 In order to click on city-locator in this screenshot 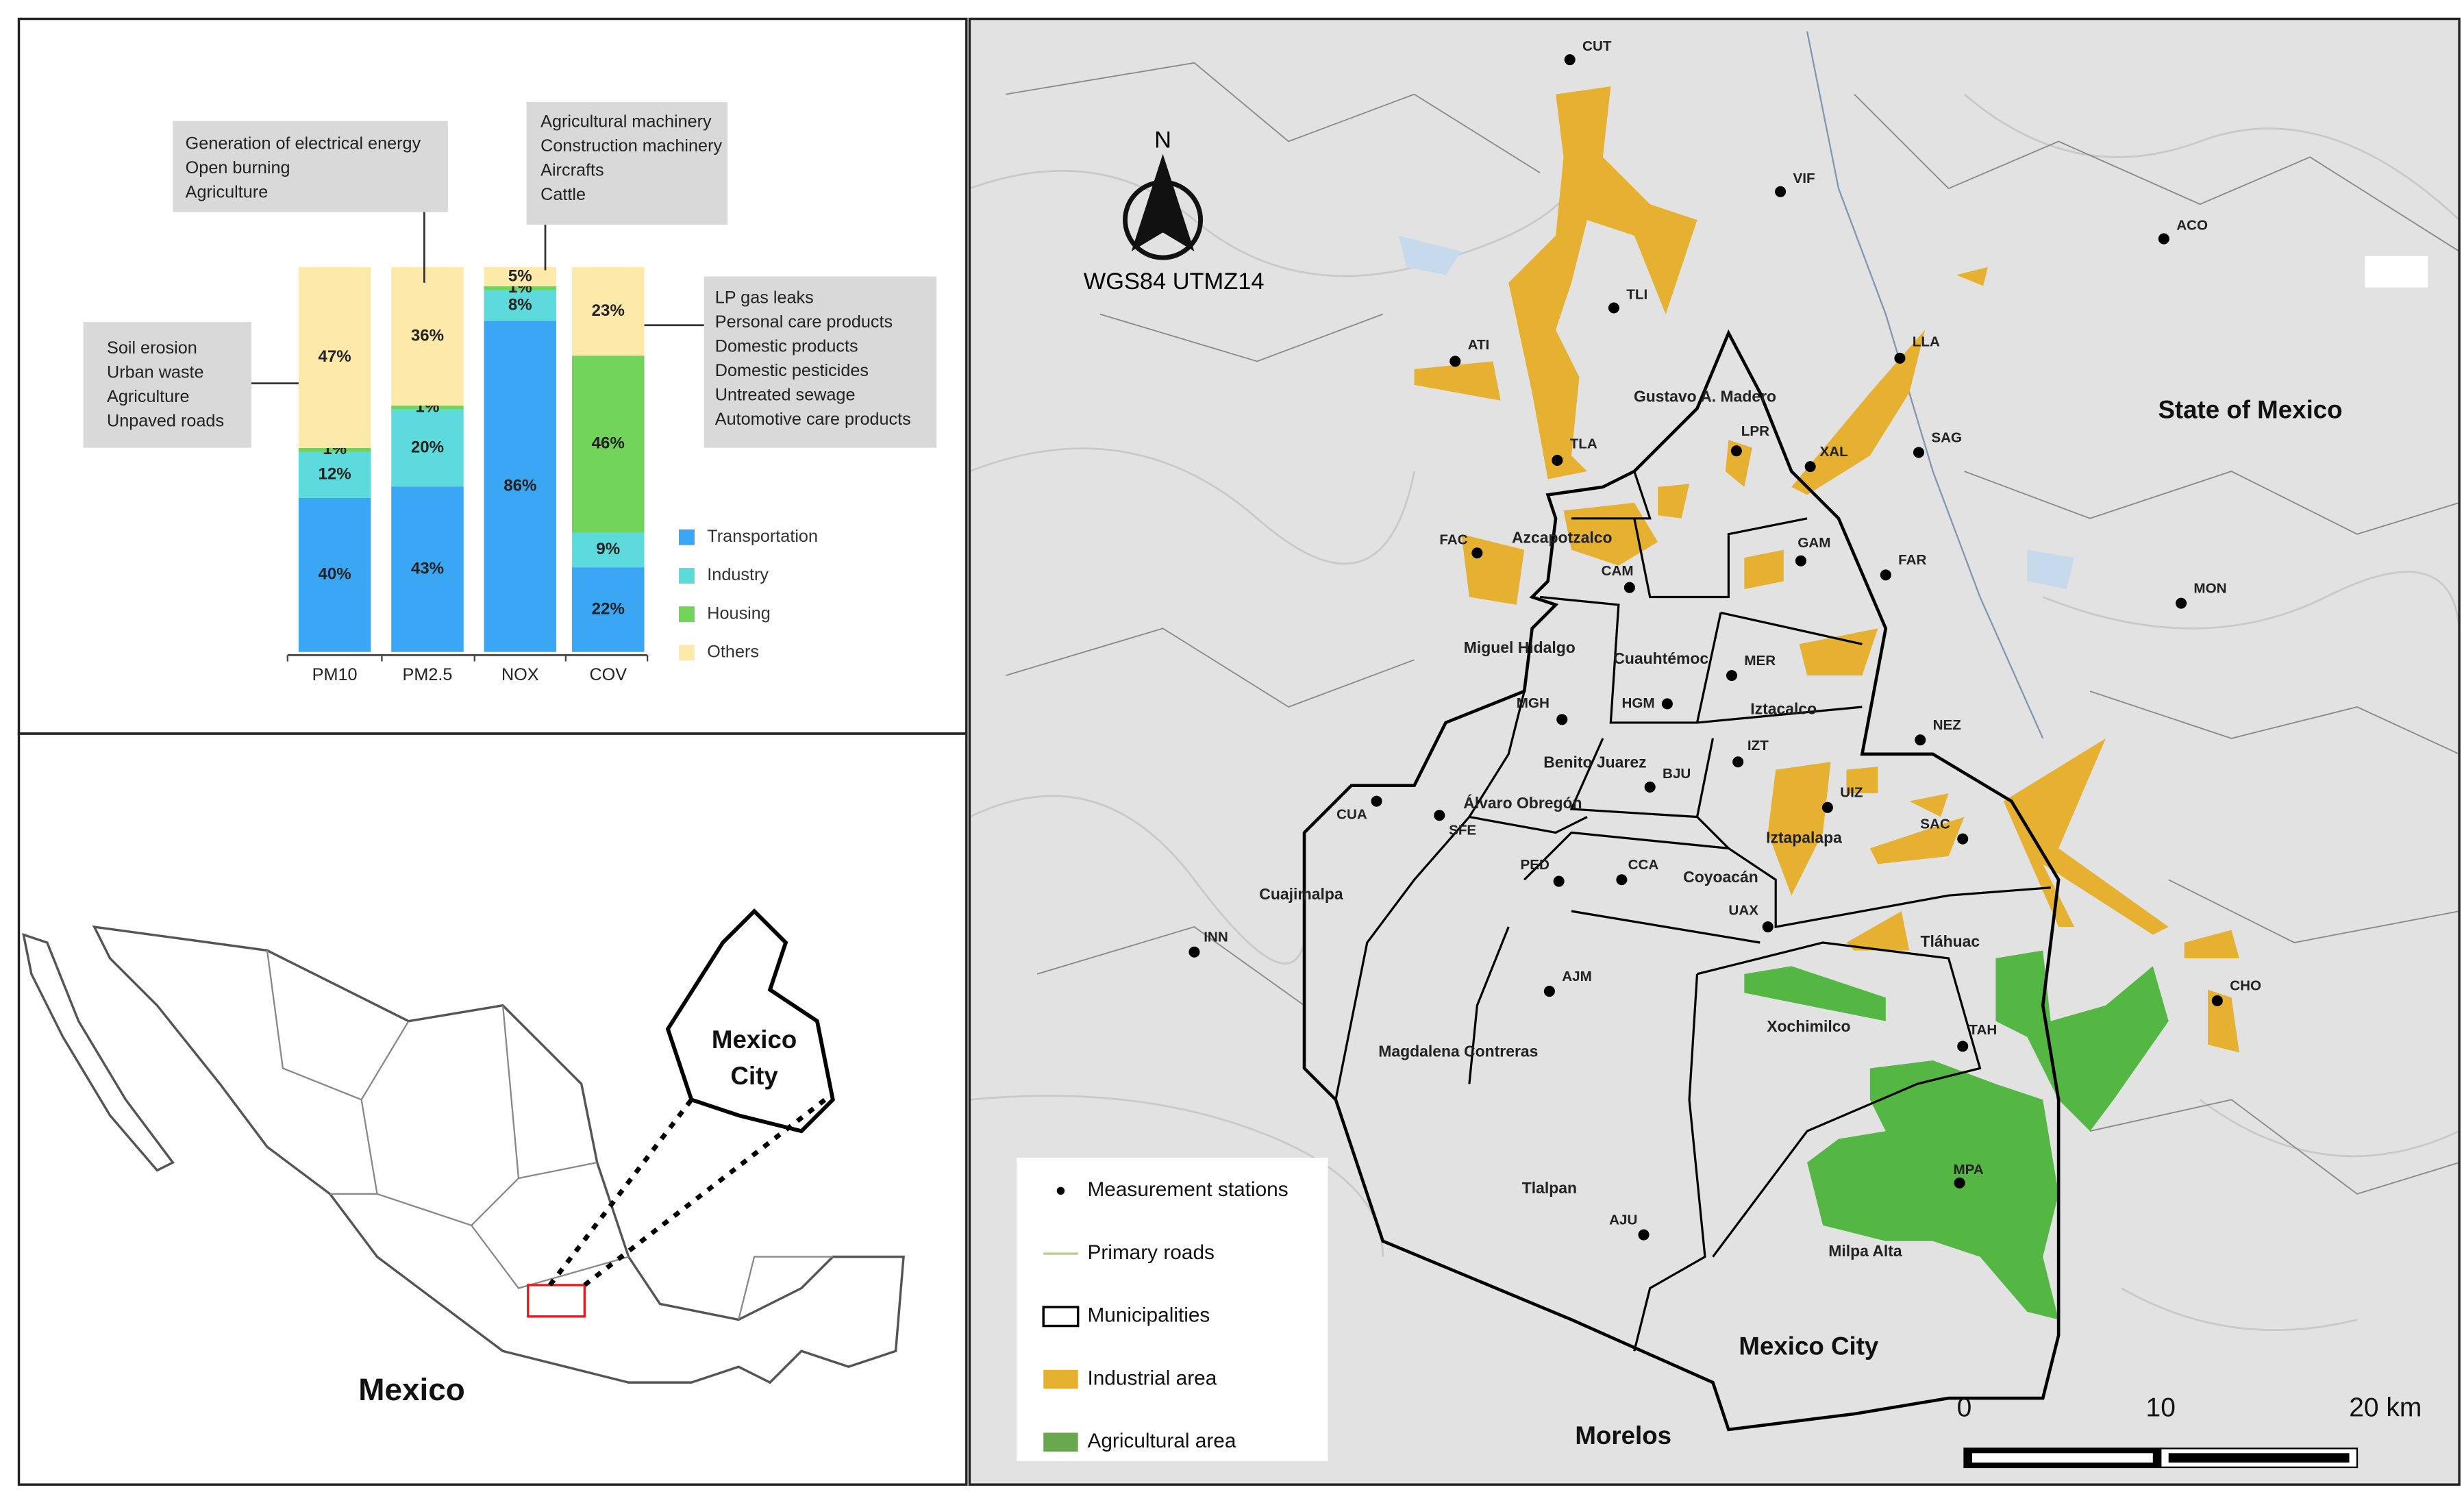, I will do `click(556, 1301)`.